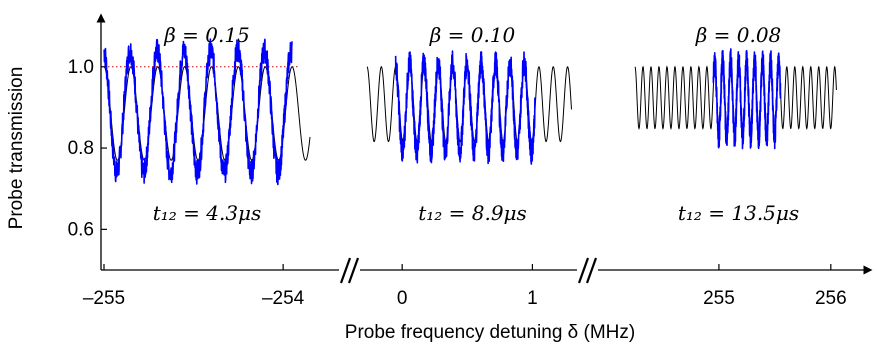  What do you see at coordinates (283, 298) in the screenshot?
I see `x-tick-label: –254` at bounding box center [283, 298].